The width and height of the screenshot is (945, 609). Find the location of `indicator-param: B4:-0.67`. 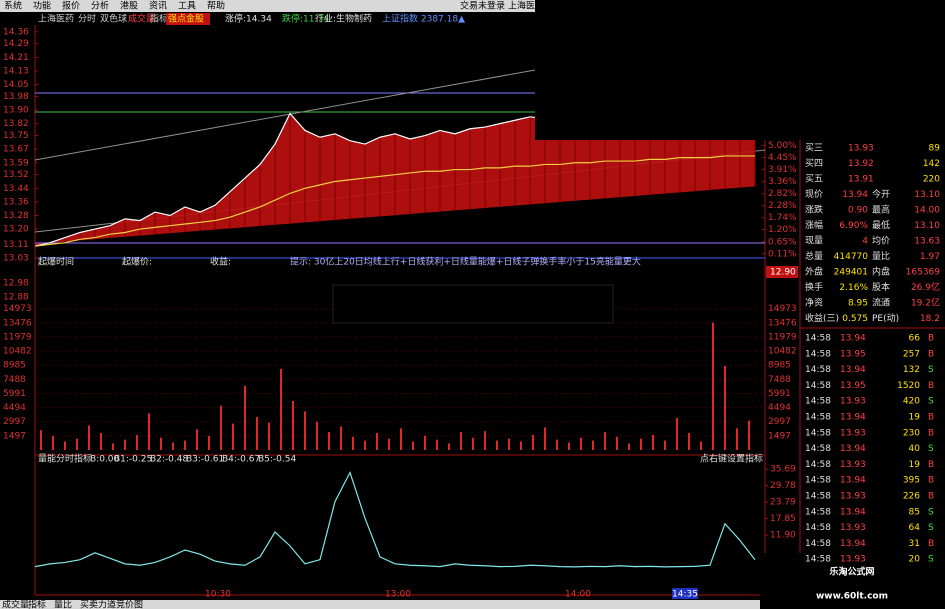

indicator-param: B4:-0.67 is located at coordinates (241, 460).